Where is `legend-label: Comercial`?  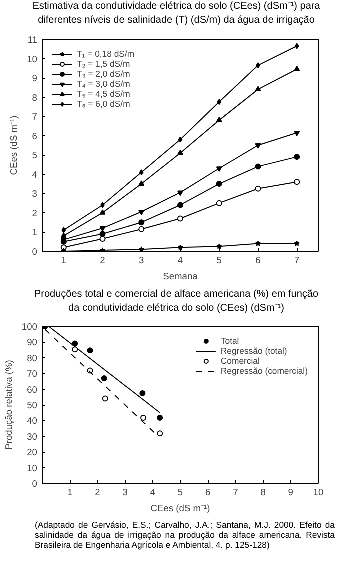 legend-label: Comercial is located at coordinates (240, 361).